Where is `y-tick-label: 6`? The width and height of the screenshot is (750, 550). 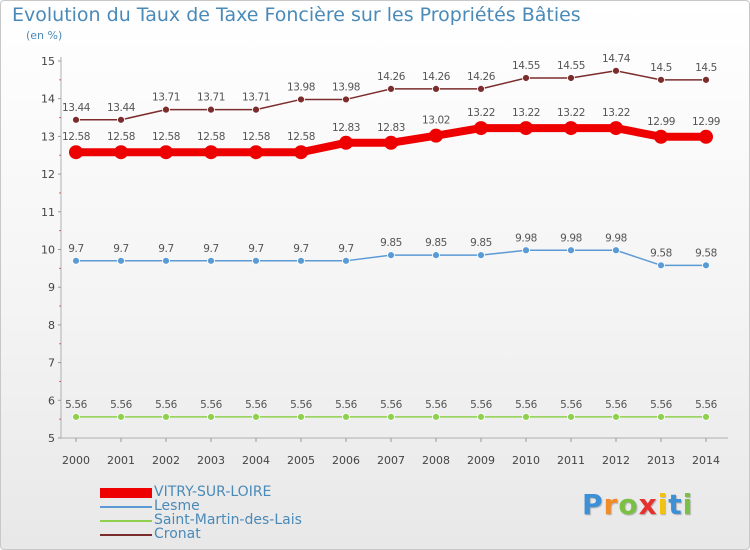 y-tick-label: 6 is located at coordinates (51, 400).